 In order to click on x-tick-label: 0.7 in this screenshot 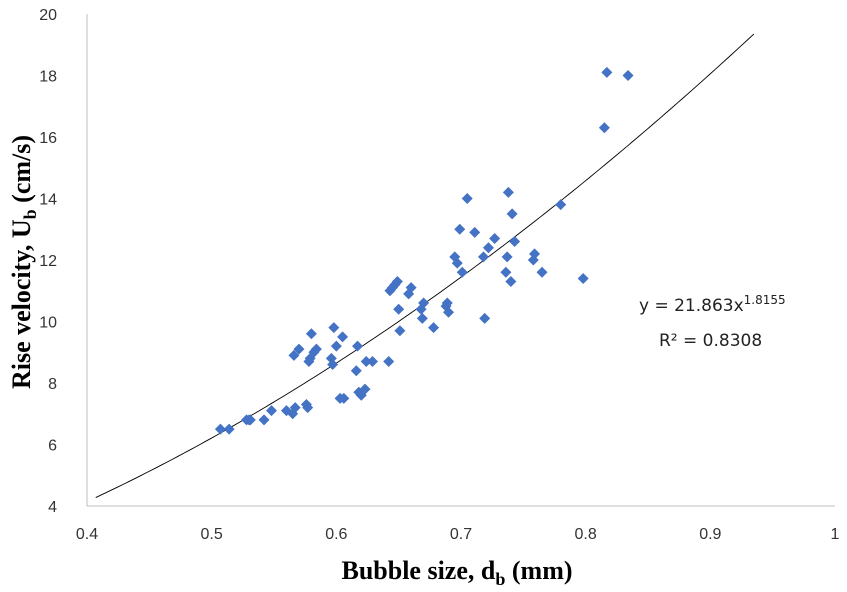, I will do `click(461, 534)`.